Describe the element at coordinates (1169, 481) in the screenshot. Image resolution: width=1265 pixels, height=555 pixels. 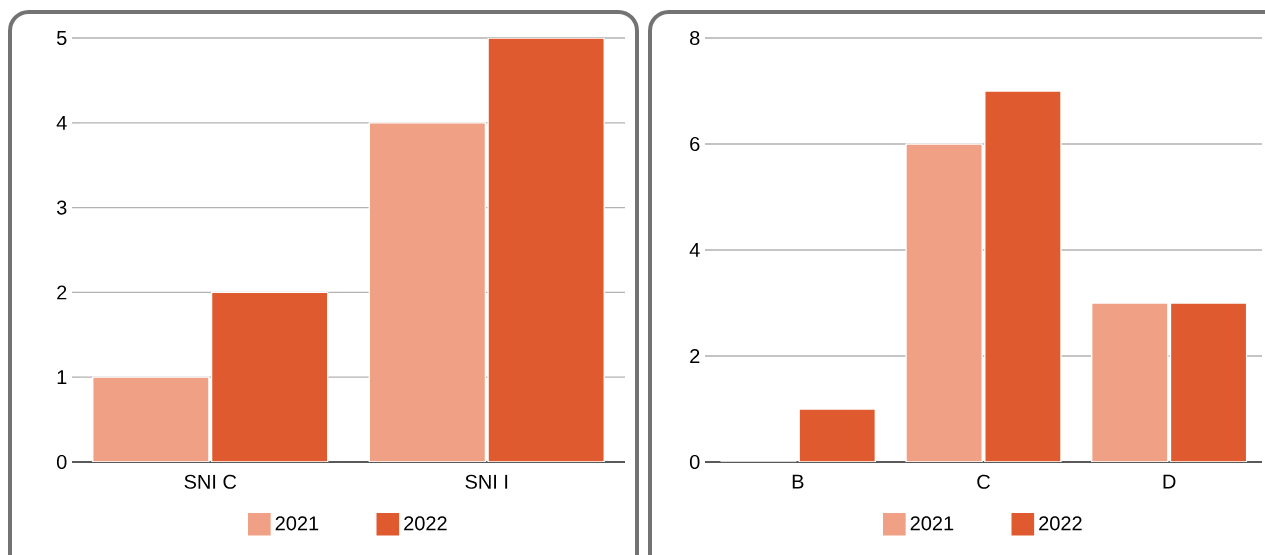
I see `x-tick-label: D` at that location.